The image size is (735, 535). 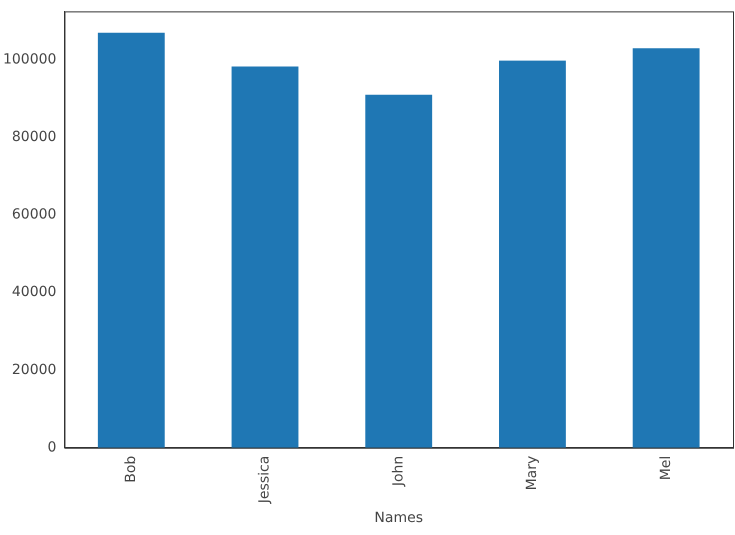 What do you see at coordinates (264, 480) in the screenshot?
I see `x-tick-label: Jessica` at bounding box center [264, 480].